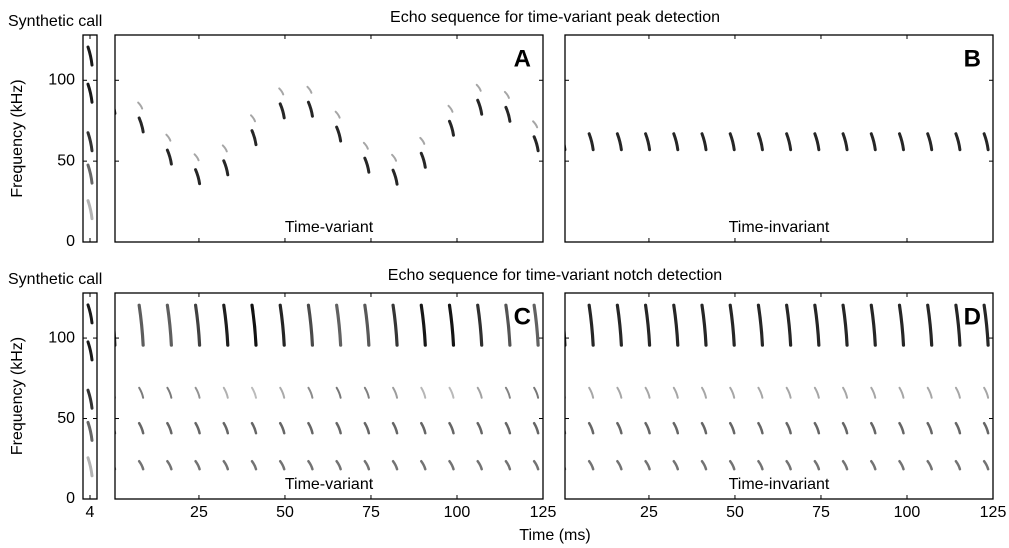 Image resolution: width=1009 pixels, height=548 pixels. What do you see at coordinates (55, 21) in the screenshot?
I see `panel-title: Synthetic call` at bounding box center [55, 21].